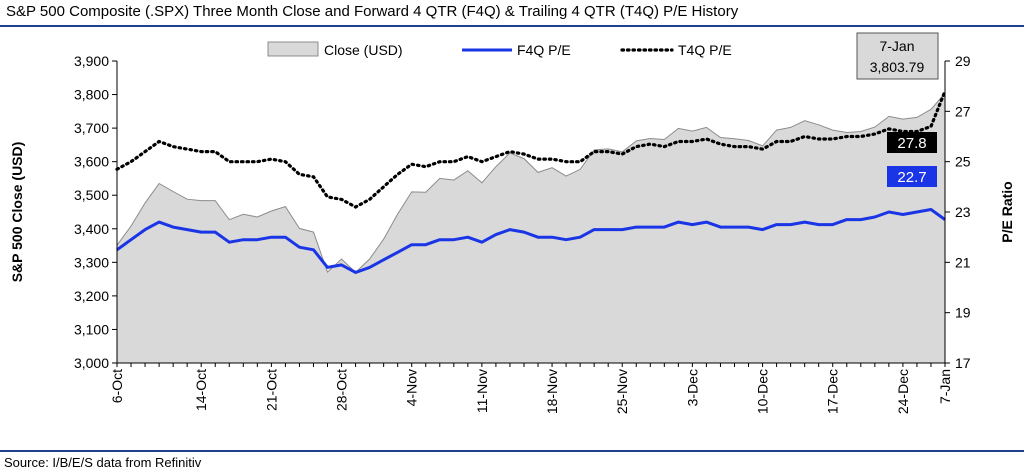  Describe the element at coordinates (963, 262) in the screenshot. I see `y2-tick-label: 21` at that location.